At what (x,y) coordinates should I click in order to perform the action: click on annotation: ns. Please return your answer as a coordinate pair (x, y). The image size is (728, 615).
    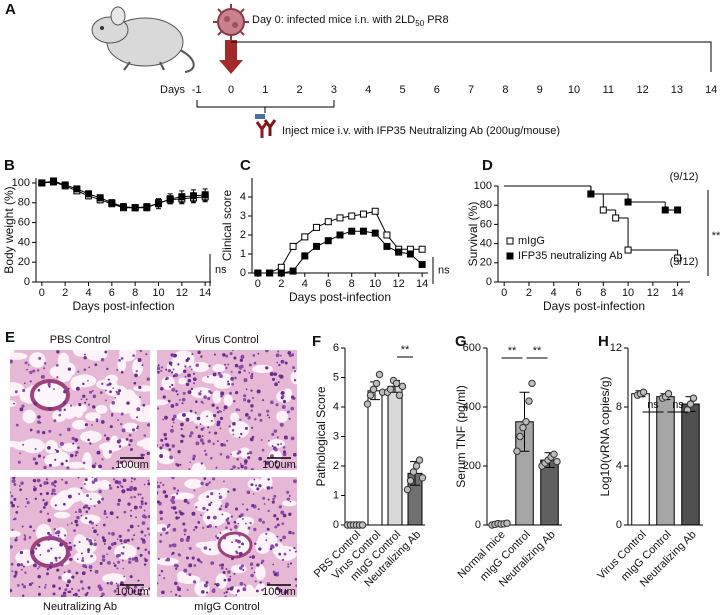
    Looking at the image, I should click on (221, 270).